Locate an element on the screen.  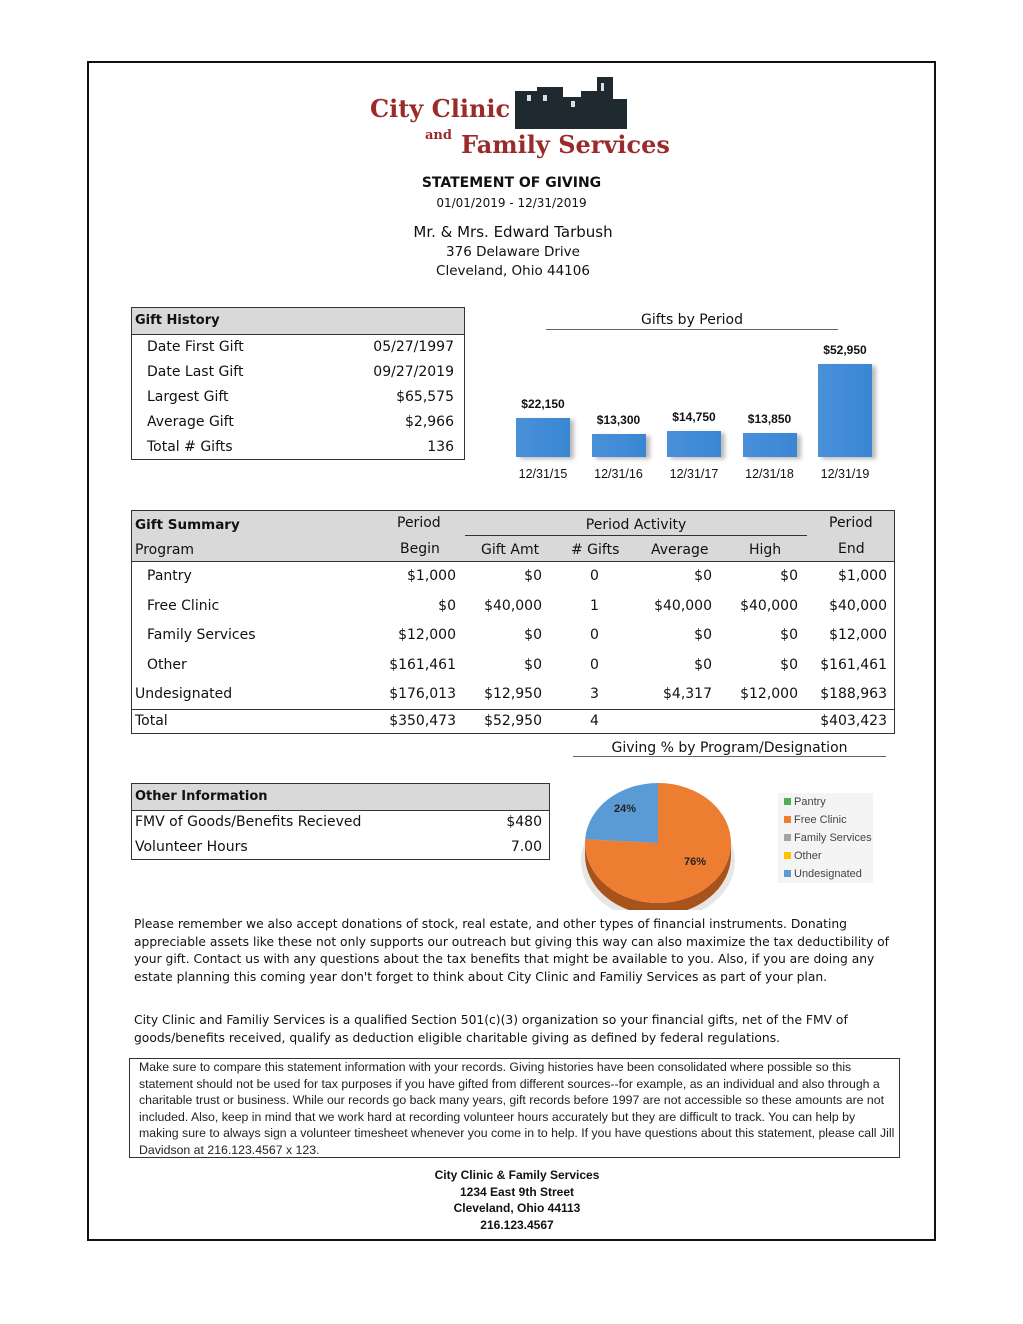
bar-value-label: $52,950 is located at coordinates (845, 350).